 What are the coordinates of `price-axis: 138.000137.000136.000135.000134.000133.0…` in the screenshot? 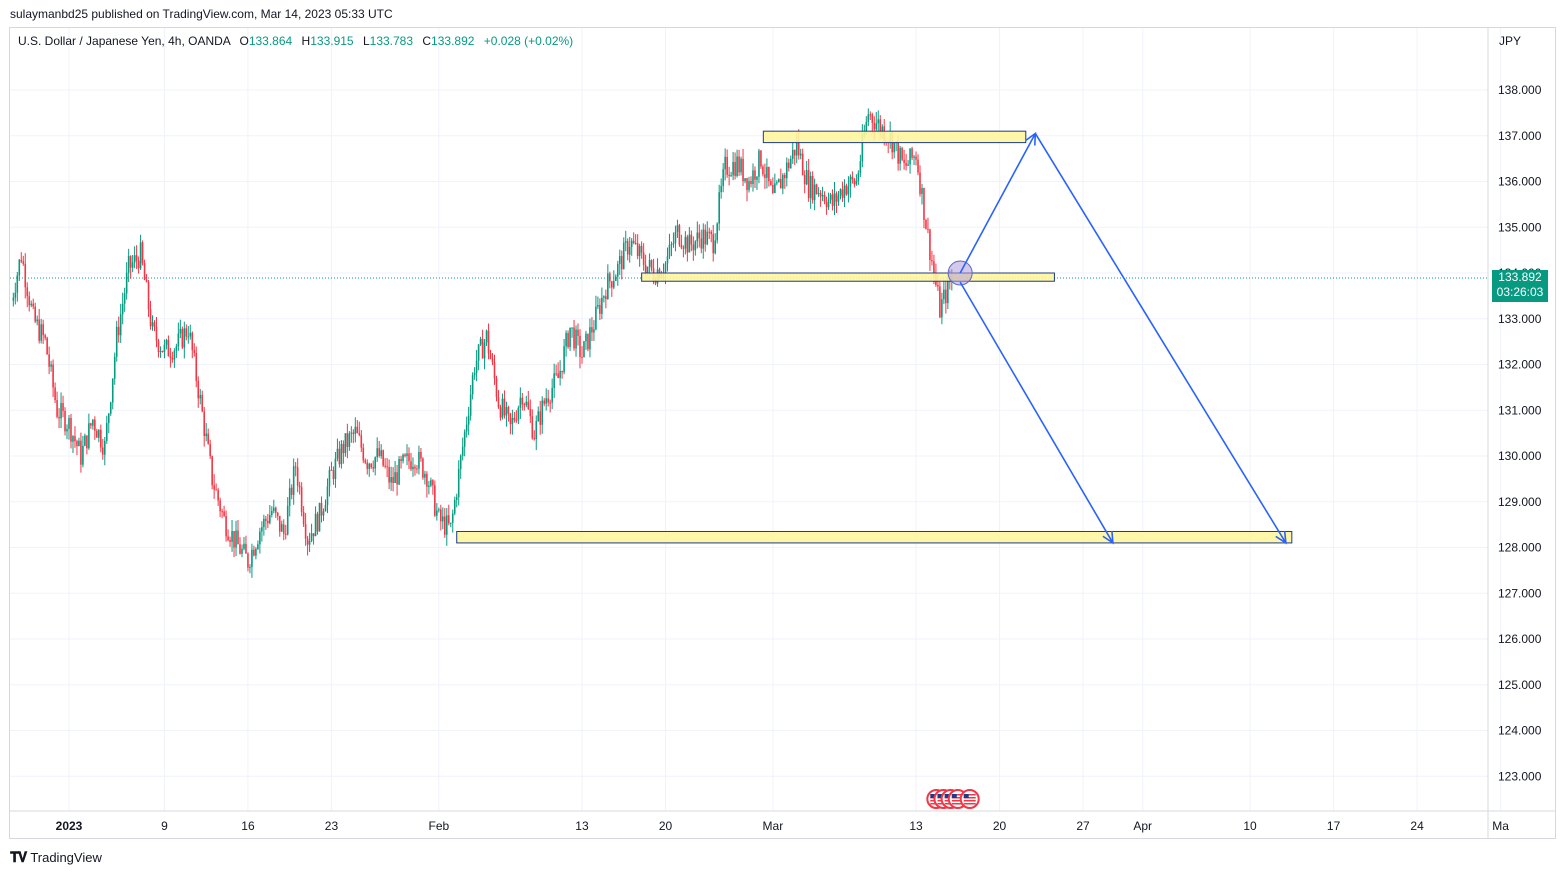 It's located at (1514, 433).